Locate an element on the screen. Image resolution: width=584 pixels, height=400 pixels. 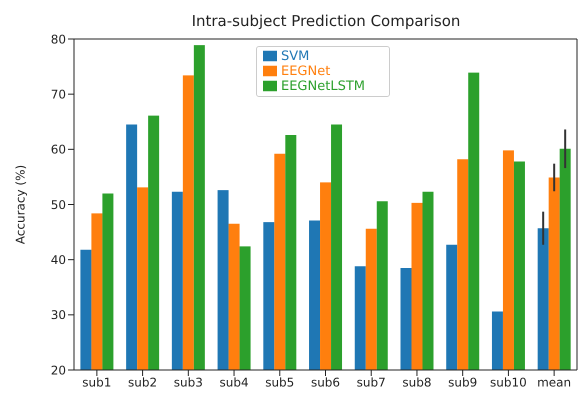
x-tick-label: sub7 is located at coordinates (371, 383).